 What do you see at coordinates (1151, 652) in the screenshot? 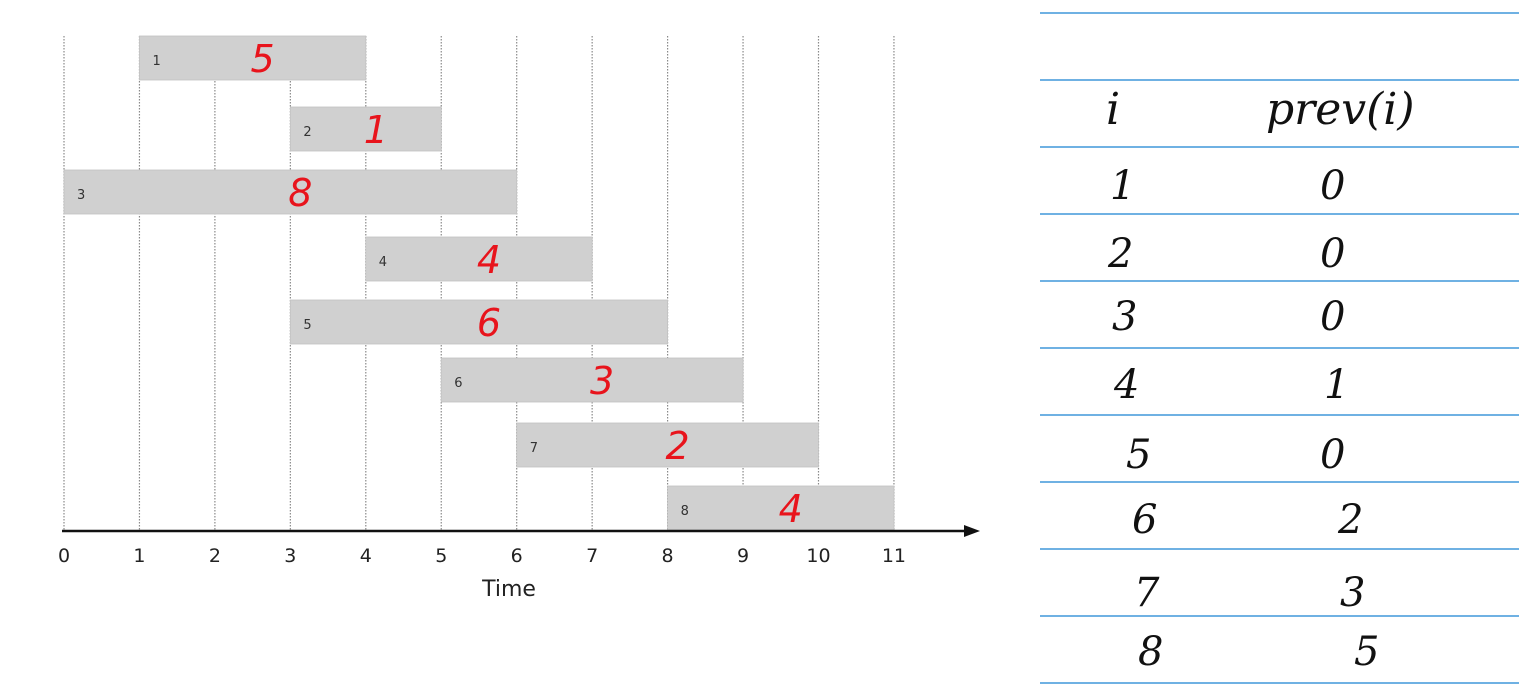
I see `row-i-value: 8` at bounding box center [1151, 652].